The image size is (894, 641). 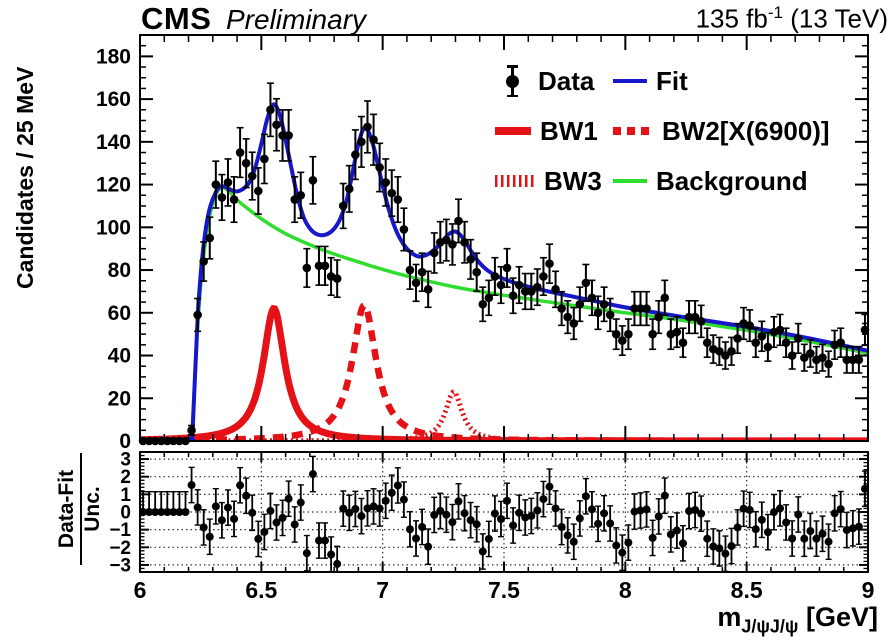 What do you see at coordinates (721, 181) in the screenshot?
I see `legend-item-background: Background` at bounding box center [721, 181].